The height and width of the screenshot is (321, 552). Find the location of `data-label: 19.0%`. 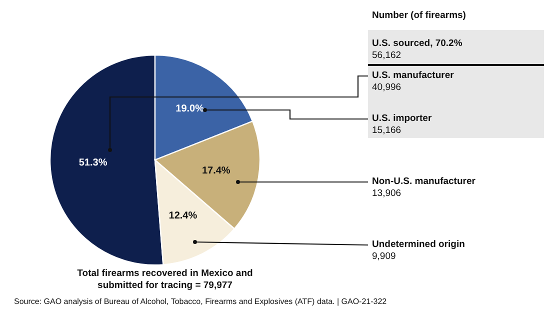

data-label: 19.0% is located at coordinates (190, 109).